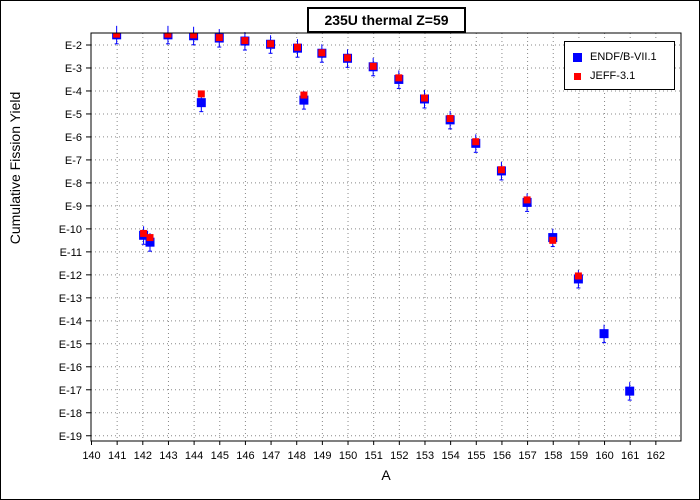 This screenshot has width=700, height=500. What do you see at coordinates (194, 456) in the screenshot?
I see `x-tick-label: 144` at bounding box center [194, 456].